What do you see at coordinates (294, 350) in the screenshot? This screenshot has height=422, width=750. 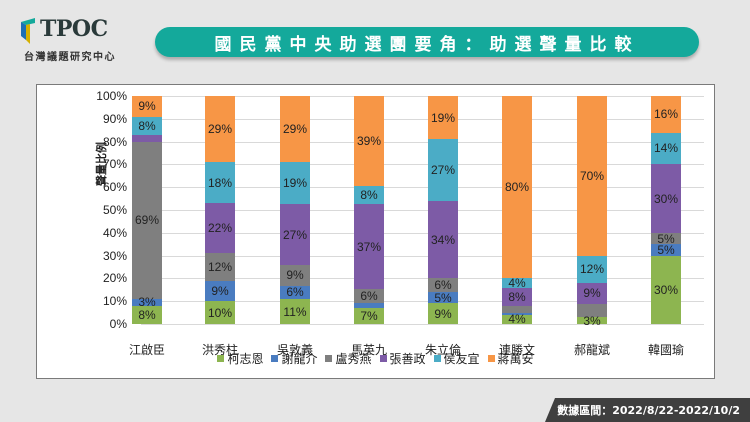 I see `x-category-label: 吳敦義` at bounding box center [294, 350].